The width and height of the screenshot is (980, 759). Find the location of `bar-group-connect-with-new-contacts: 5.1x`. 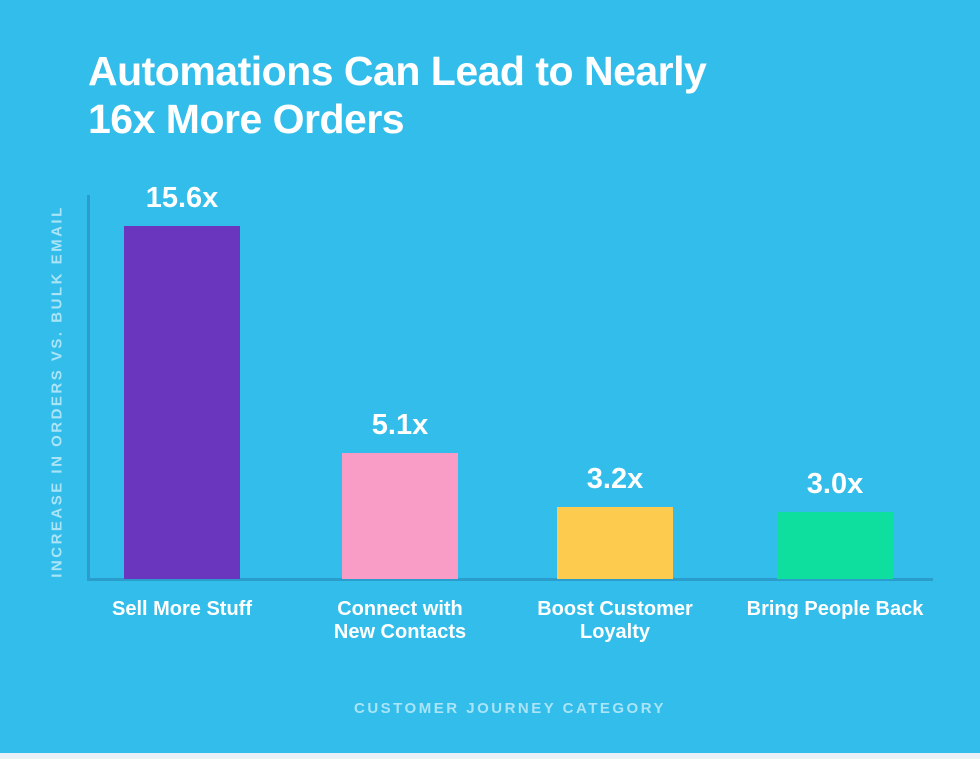

bar-group-connect-with-new-contacts: 5.1x is located at coordinates (400, 494).